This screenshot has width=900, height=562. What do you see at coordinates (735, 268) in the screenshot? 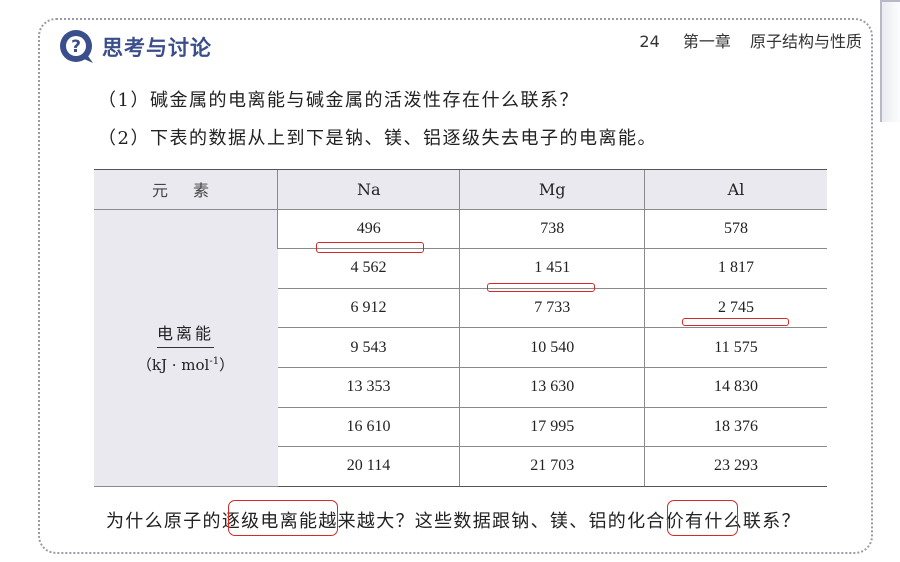
I see `table-cell: 1 817` at bounding box center [735, 268].